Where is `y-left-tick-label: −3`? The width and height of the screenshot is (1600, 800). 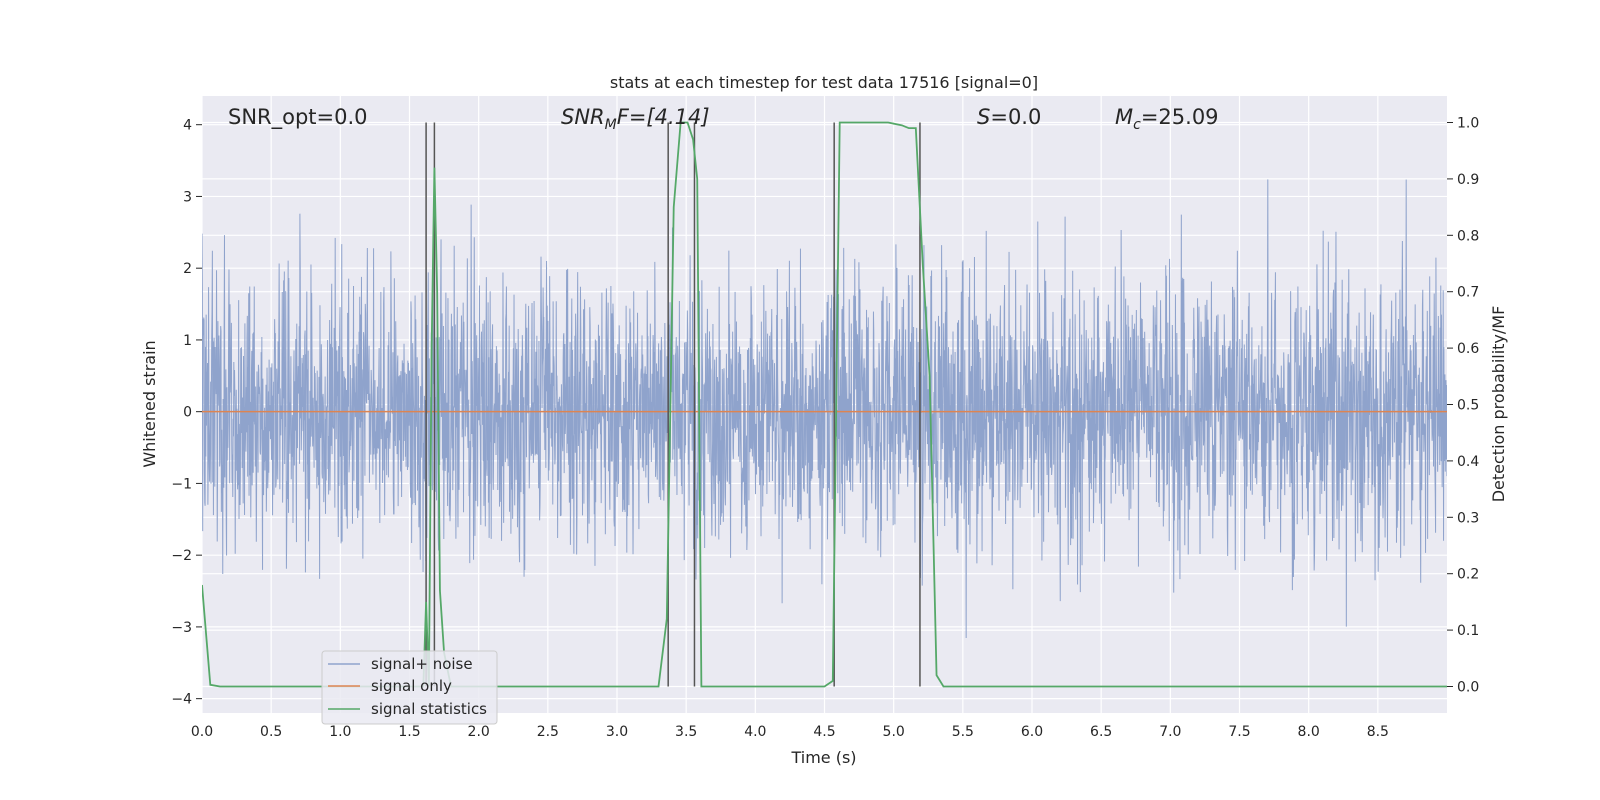
y-left-tick-label: −3 is located at coordinates (181, 628).